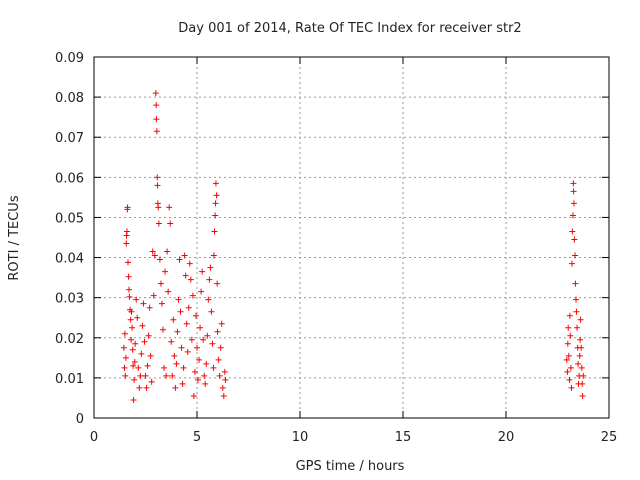  What do you see at coordinates (69, 178) in the screenshot?
I see `y-tick-label: 0.06` at bounding box center [69, 178].